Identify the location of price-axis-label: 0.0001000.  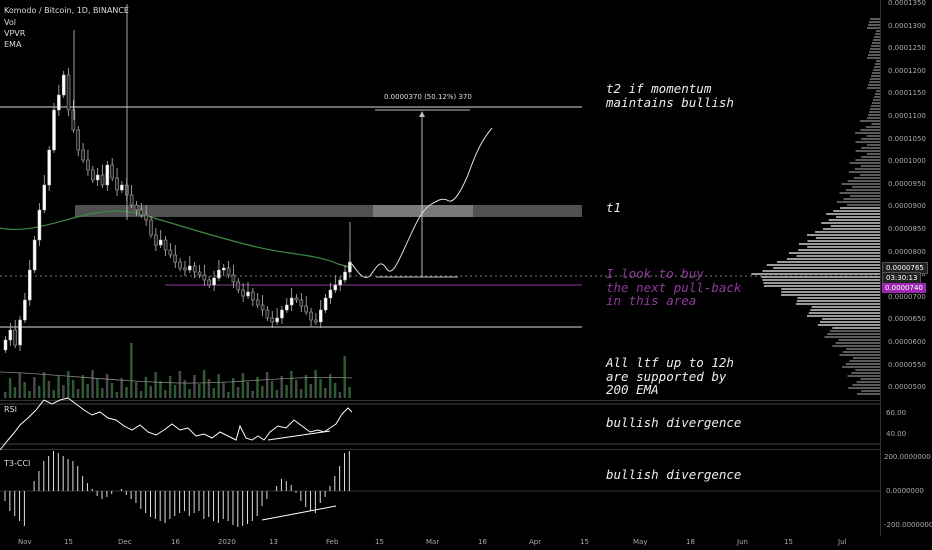
(907, 161).